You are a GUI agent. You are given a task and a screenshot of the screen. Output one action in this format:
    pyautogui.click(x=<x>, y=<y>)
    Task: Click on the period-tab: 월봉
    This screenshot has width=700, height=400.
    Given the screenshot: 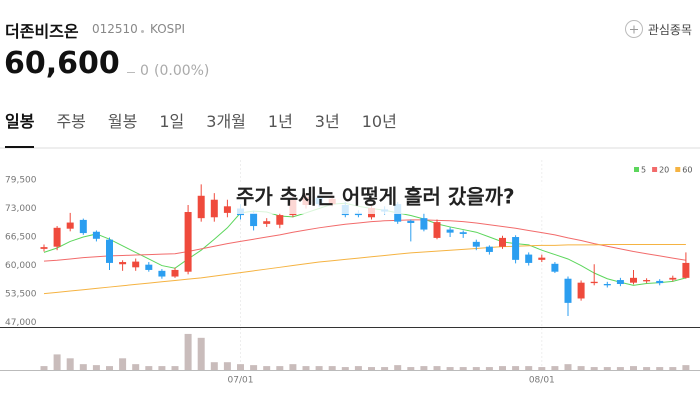 What is the action you would take?
    pyautogui.click(x=122, y=121)
    